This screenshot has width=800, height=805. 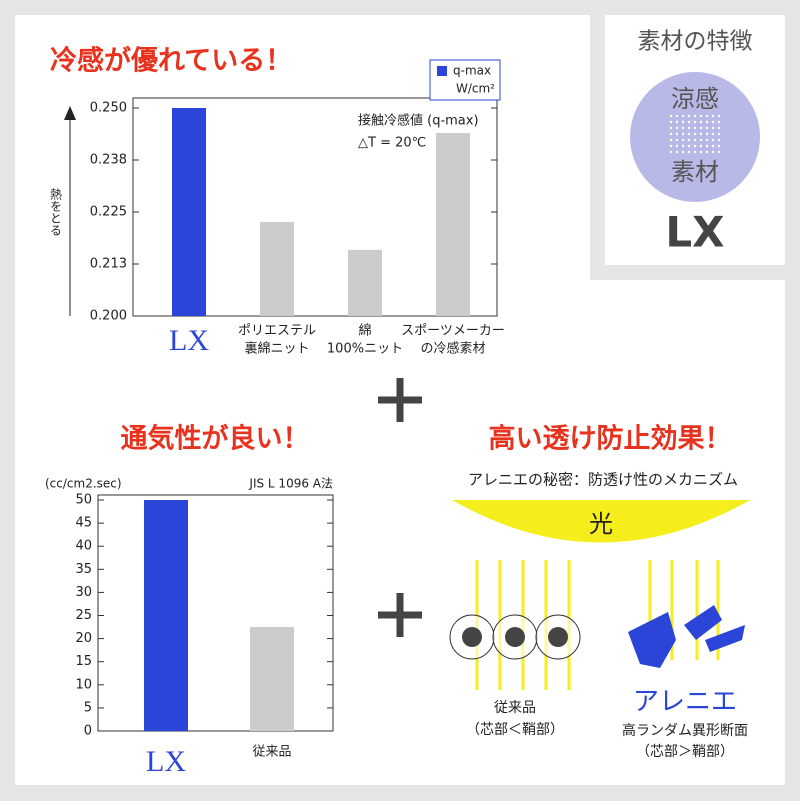 I want to click on legend-label: q-max, so click(x=472, y=71).